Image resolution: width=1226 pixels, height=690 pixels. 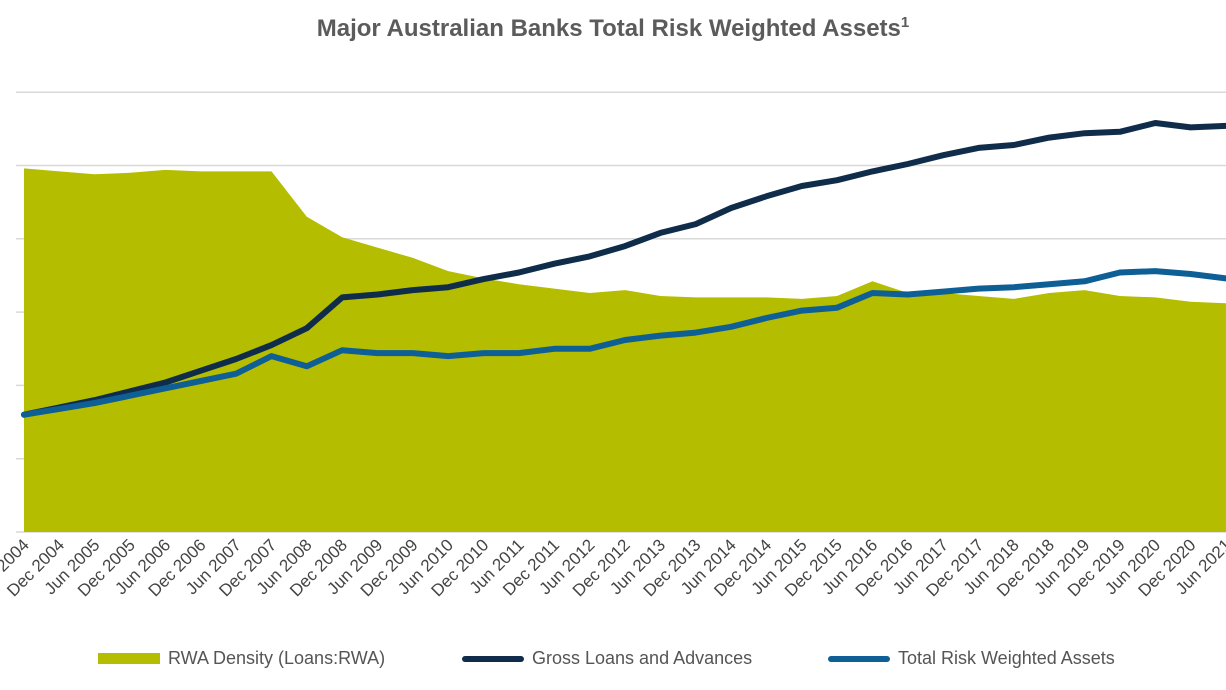 I want to click on title-footnote-marker: 1, so click(x=905, y=22).